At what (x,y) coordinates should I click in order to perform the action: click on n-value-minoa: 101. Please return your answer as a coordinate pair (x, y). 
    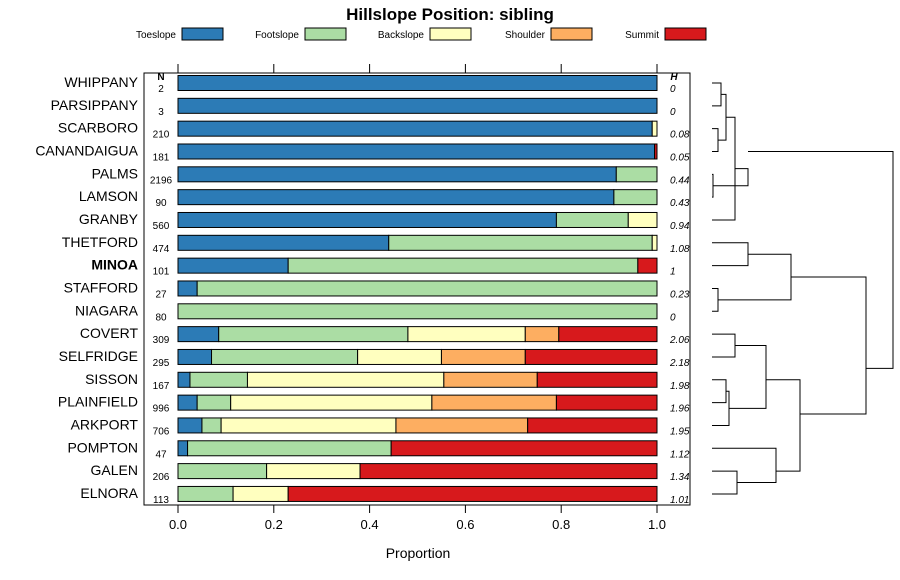
    Looking at the image, I should click on (161, 272).